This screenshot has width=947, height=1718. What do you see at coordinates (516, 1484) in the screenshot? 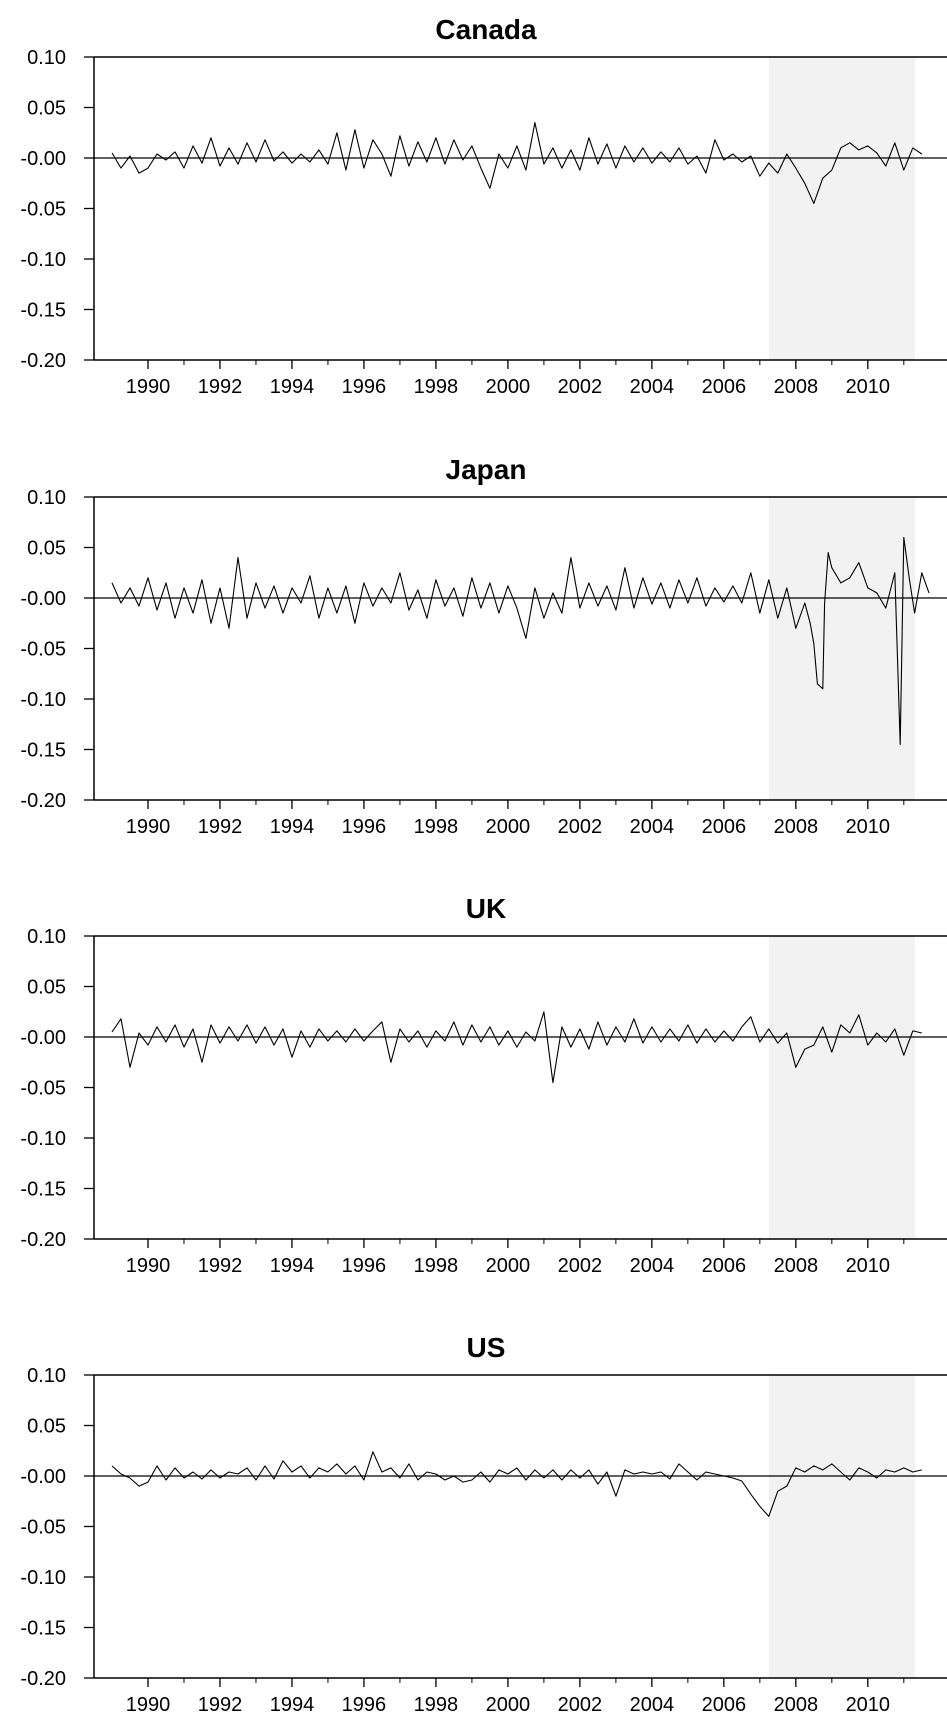
I see `series-line-us` at bounding box center [516, 1484].